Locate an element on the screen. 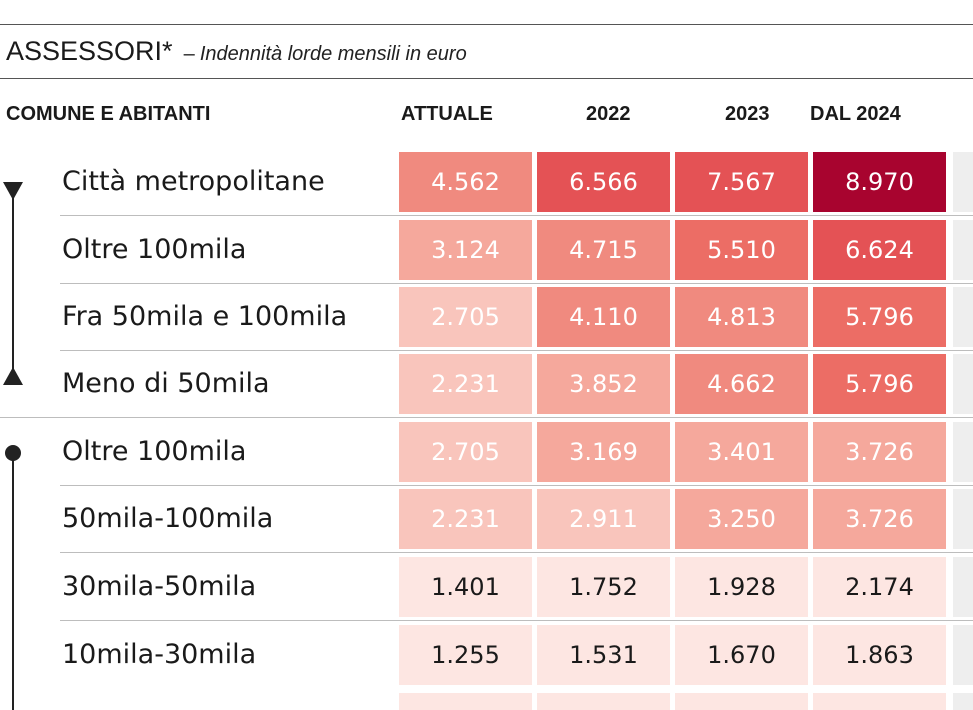 The height and width of the screenshot is (710, 973). table-cell: 3.169 is located at coordinates (603, 452).